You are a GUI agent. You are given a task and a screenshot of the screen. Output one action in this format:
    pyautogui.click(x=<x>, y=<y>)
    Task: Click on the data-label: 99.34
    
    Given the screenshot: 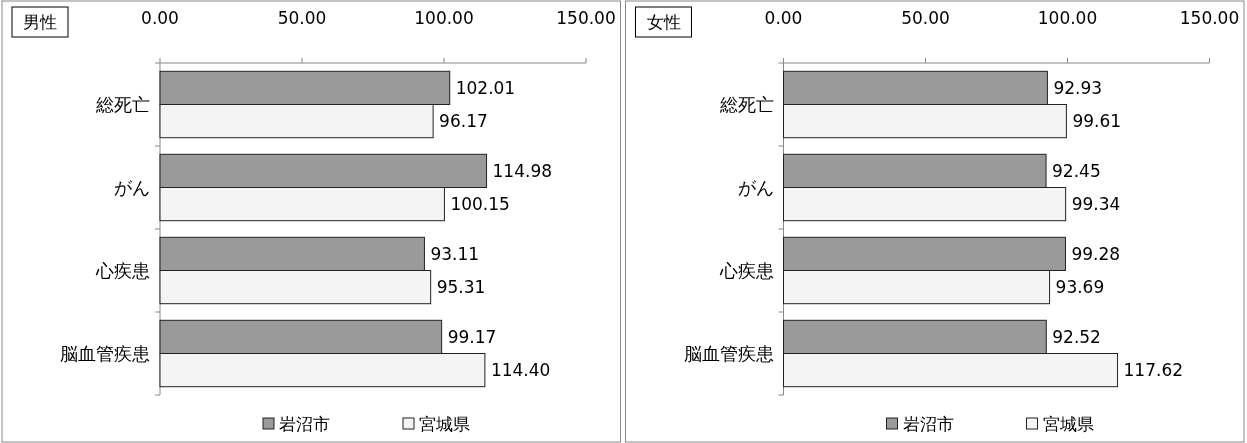 What is the action you would take?
    pyautogui.click(x=1096, y=204)
    